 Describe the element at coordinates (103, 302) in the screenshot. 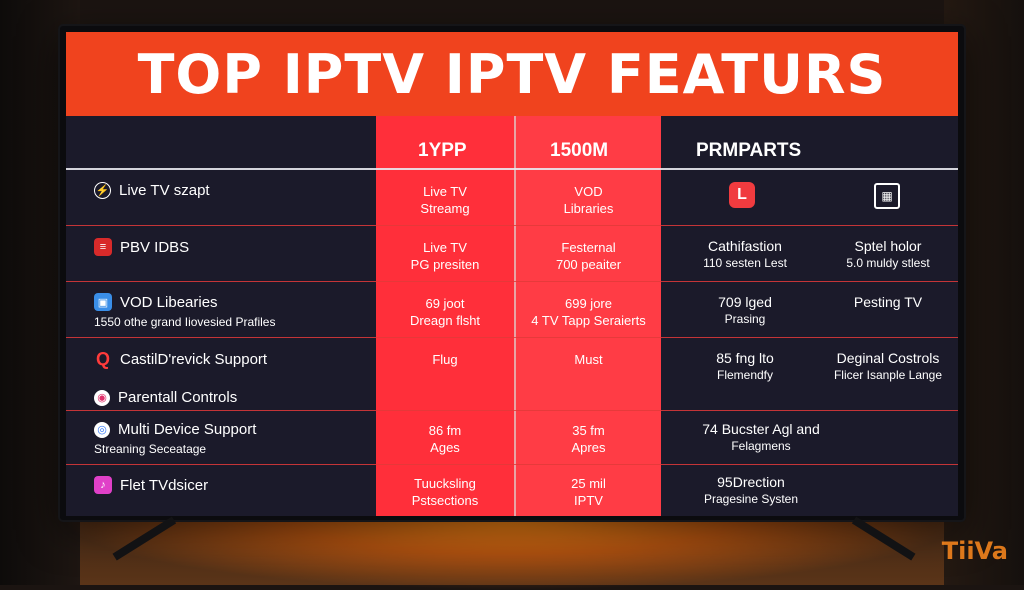

I see `vod-library-icon: ▣` at that location.